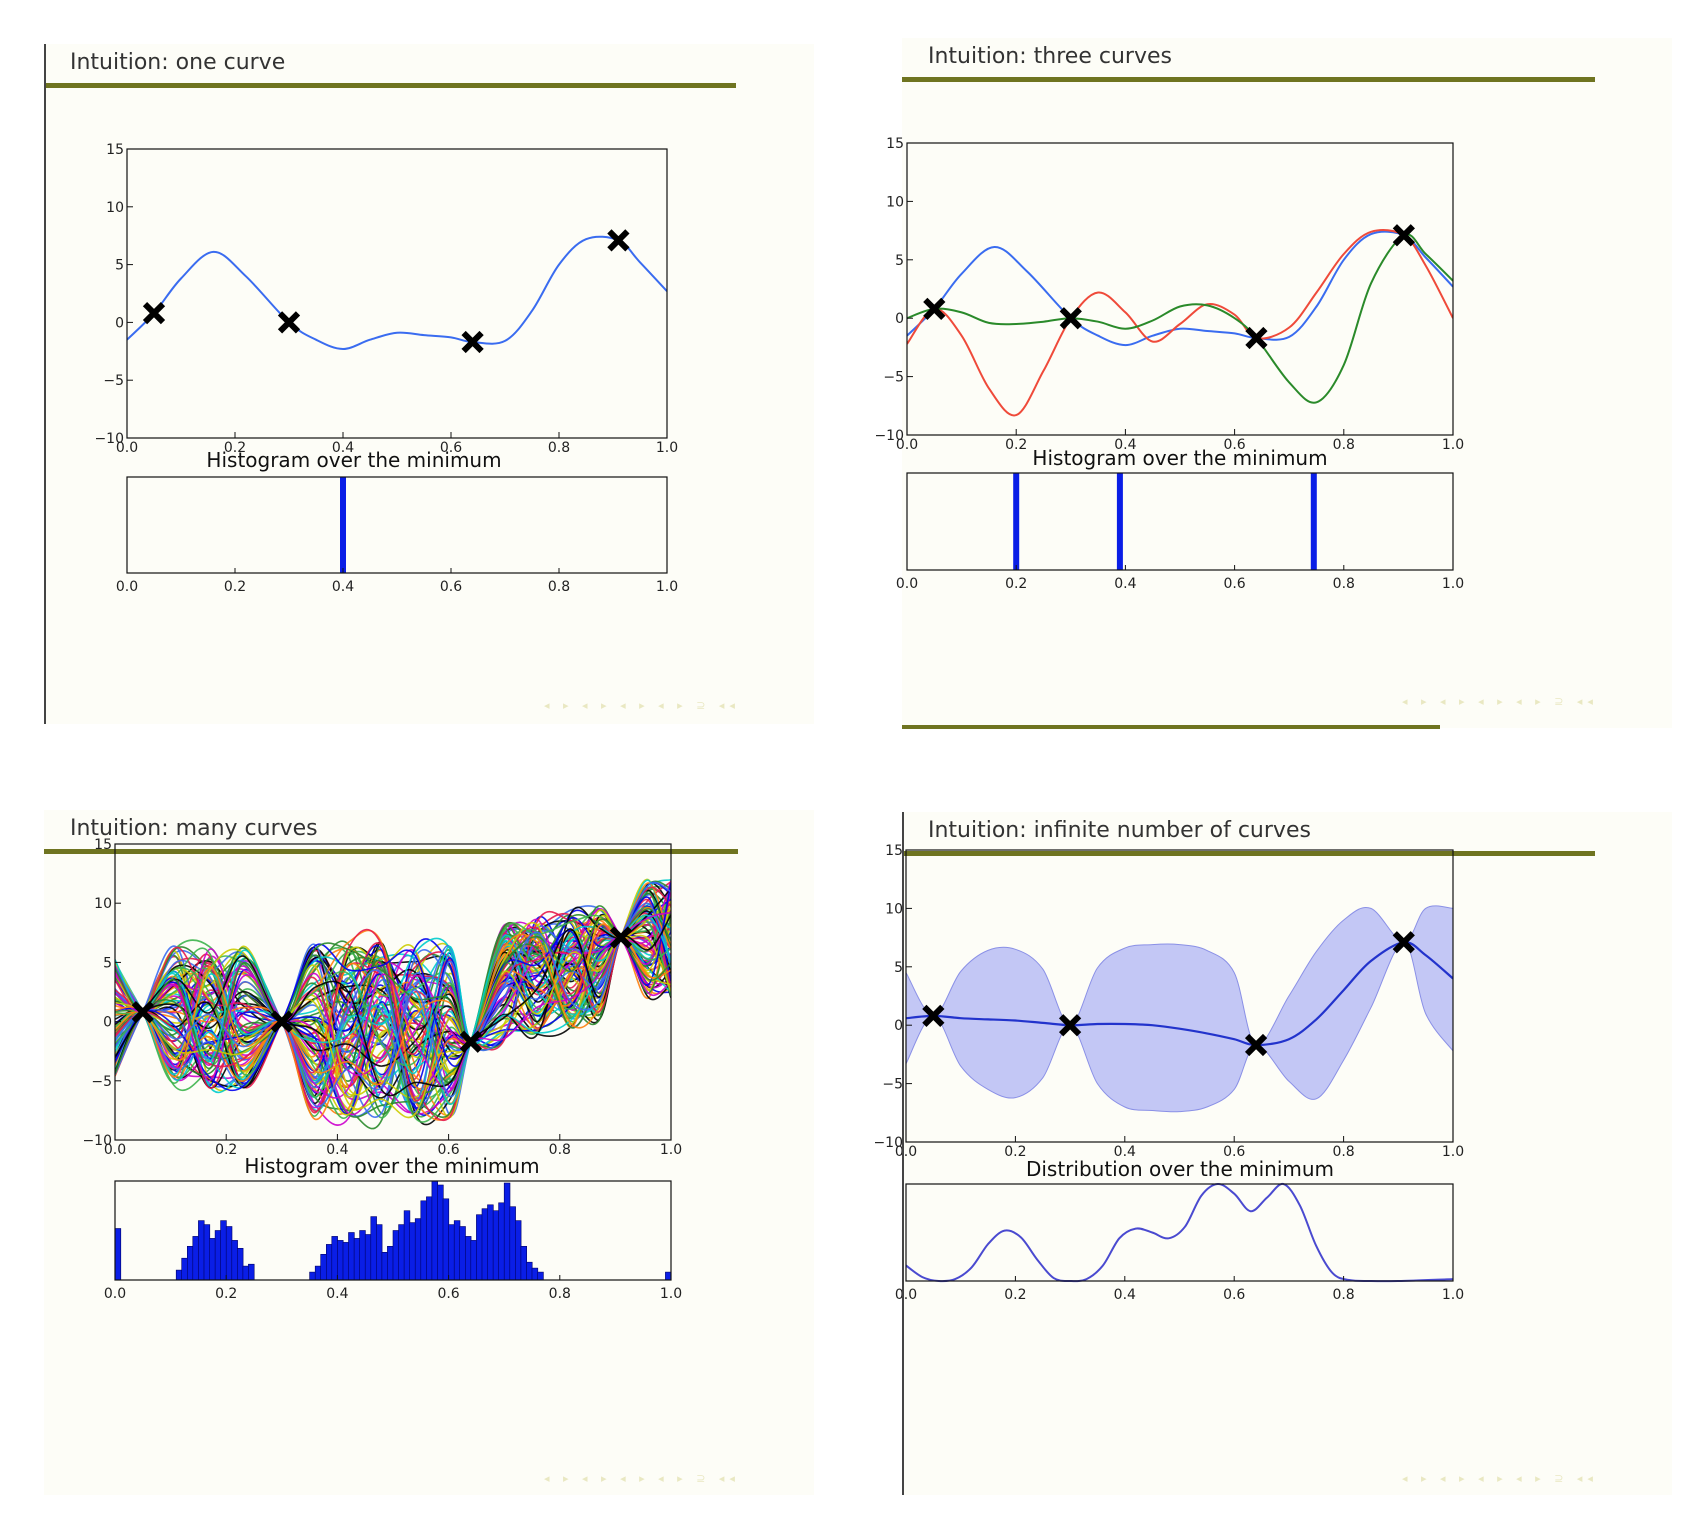  I want to click on main-plot-frame, so click(1179, 996).